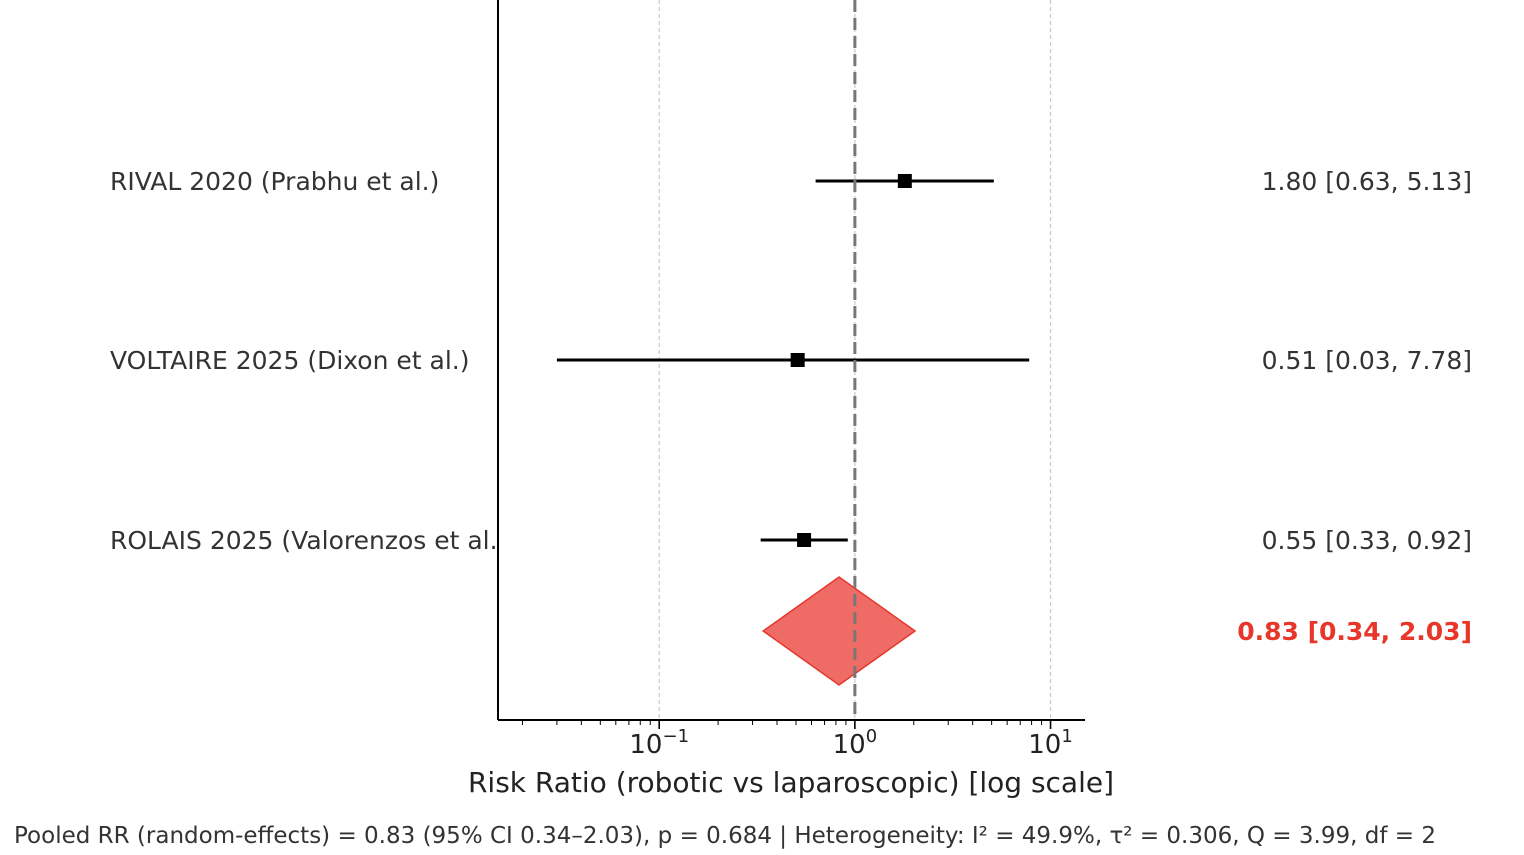 The height and width of the screenshot is (855, 1524). Describe the element at coordinates (1367, 540) in the screenshot. I see `study-estimate-text-2: 0.55 [0.33, 0.92]` at that location.